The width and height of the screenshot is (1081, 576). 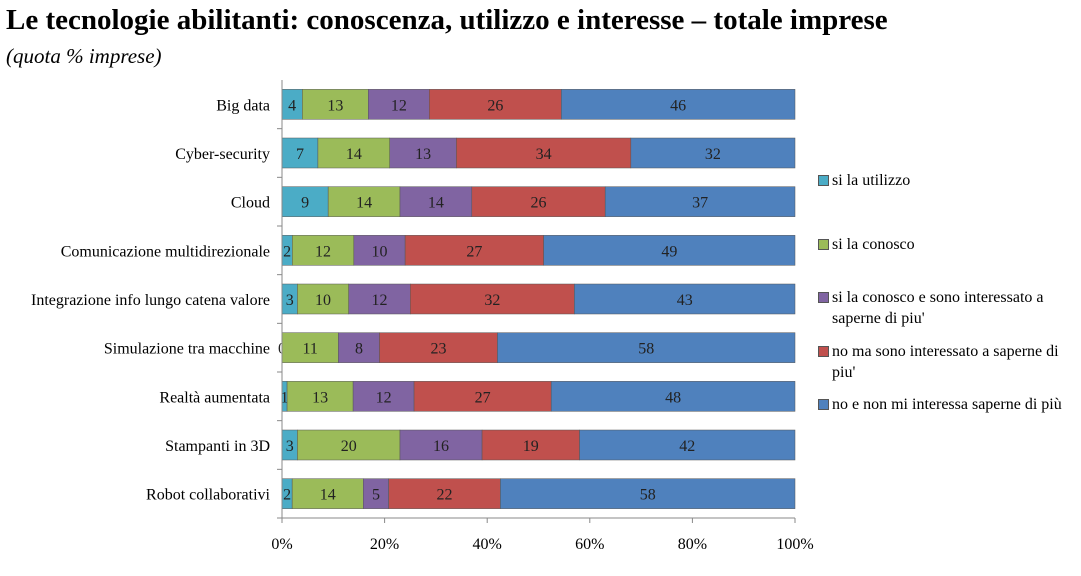 What do you see at coordinates (873, 244) in the screenshot?
I see `legend-label-1: si la conosco` at bounding box center [873, 244].